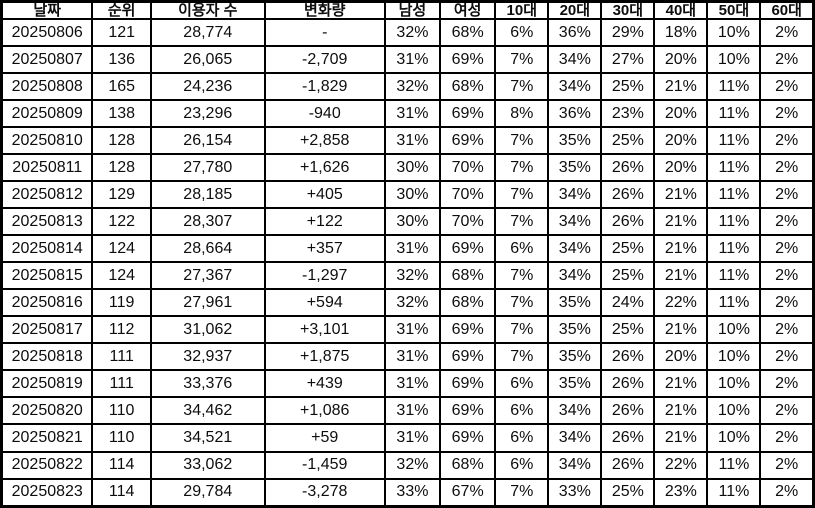  I want to click on cell-users: 33,376, so click(207, 384).